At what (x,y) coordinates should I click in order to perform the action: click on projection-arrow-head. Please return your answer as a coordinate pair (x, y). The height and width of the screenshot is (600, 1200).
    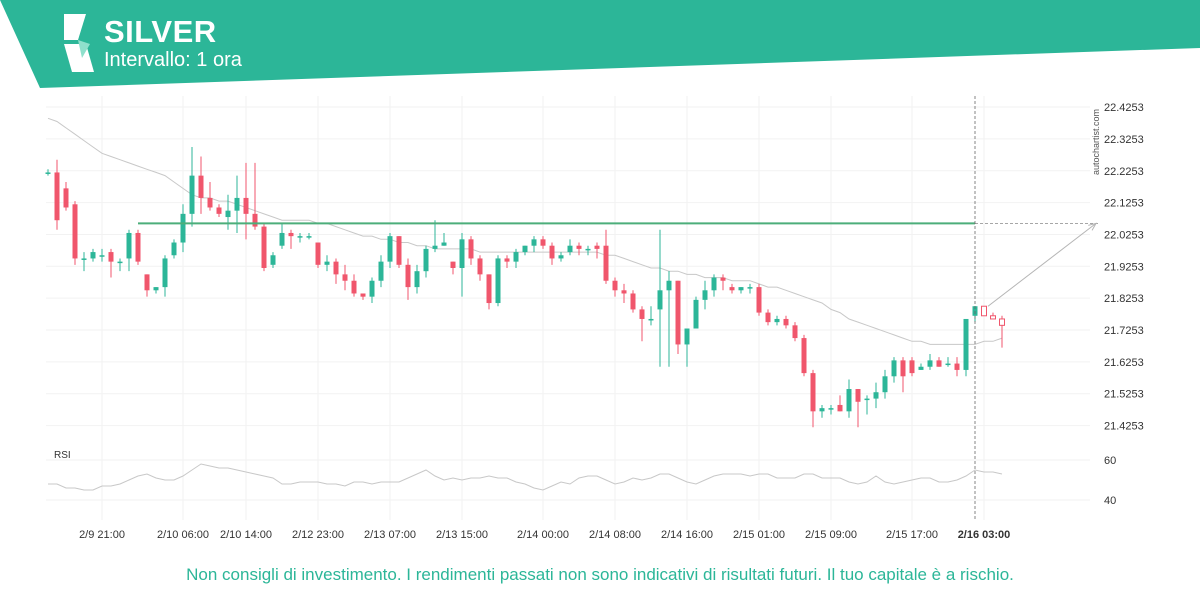
    Looking at the image, I should click on (1093, 226).